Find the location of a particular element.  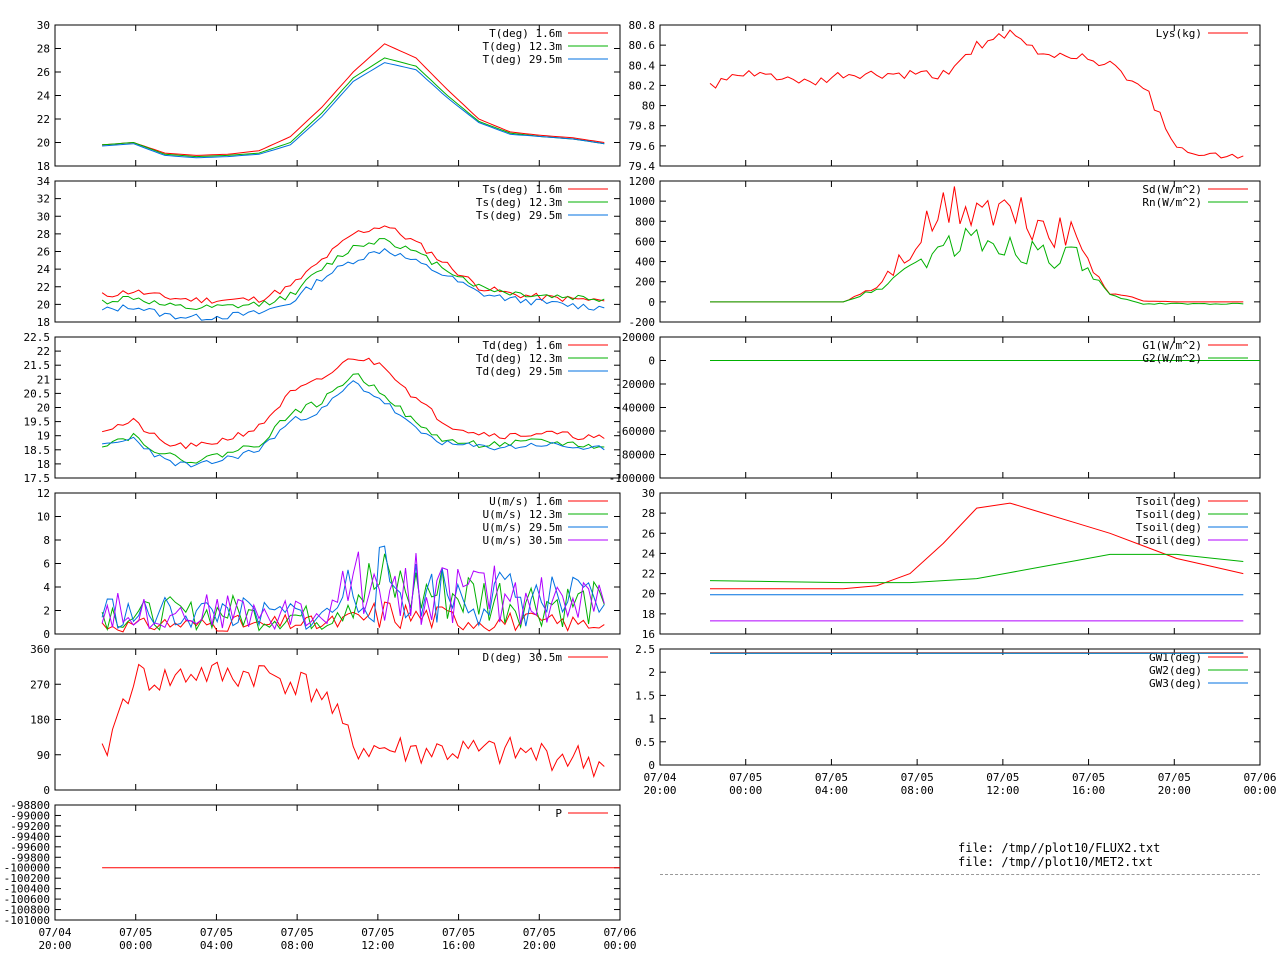

y-tick-label: 79.4 is located at coordinates (642, 166).